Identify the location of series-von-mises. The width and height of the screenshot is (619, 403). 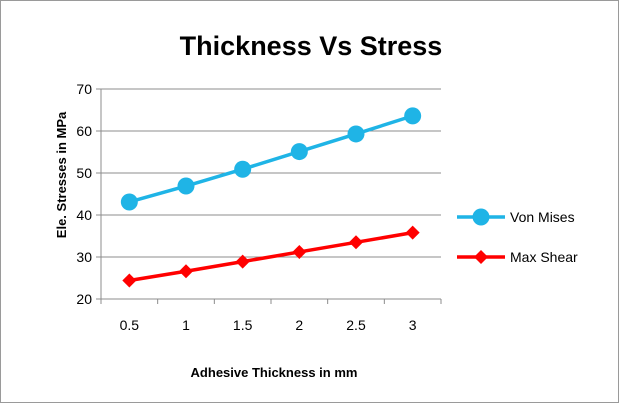
(271, 159).